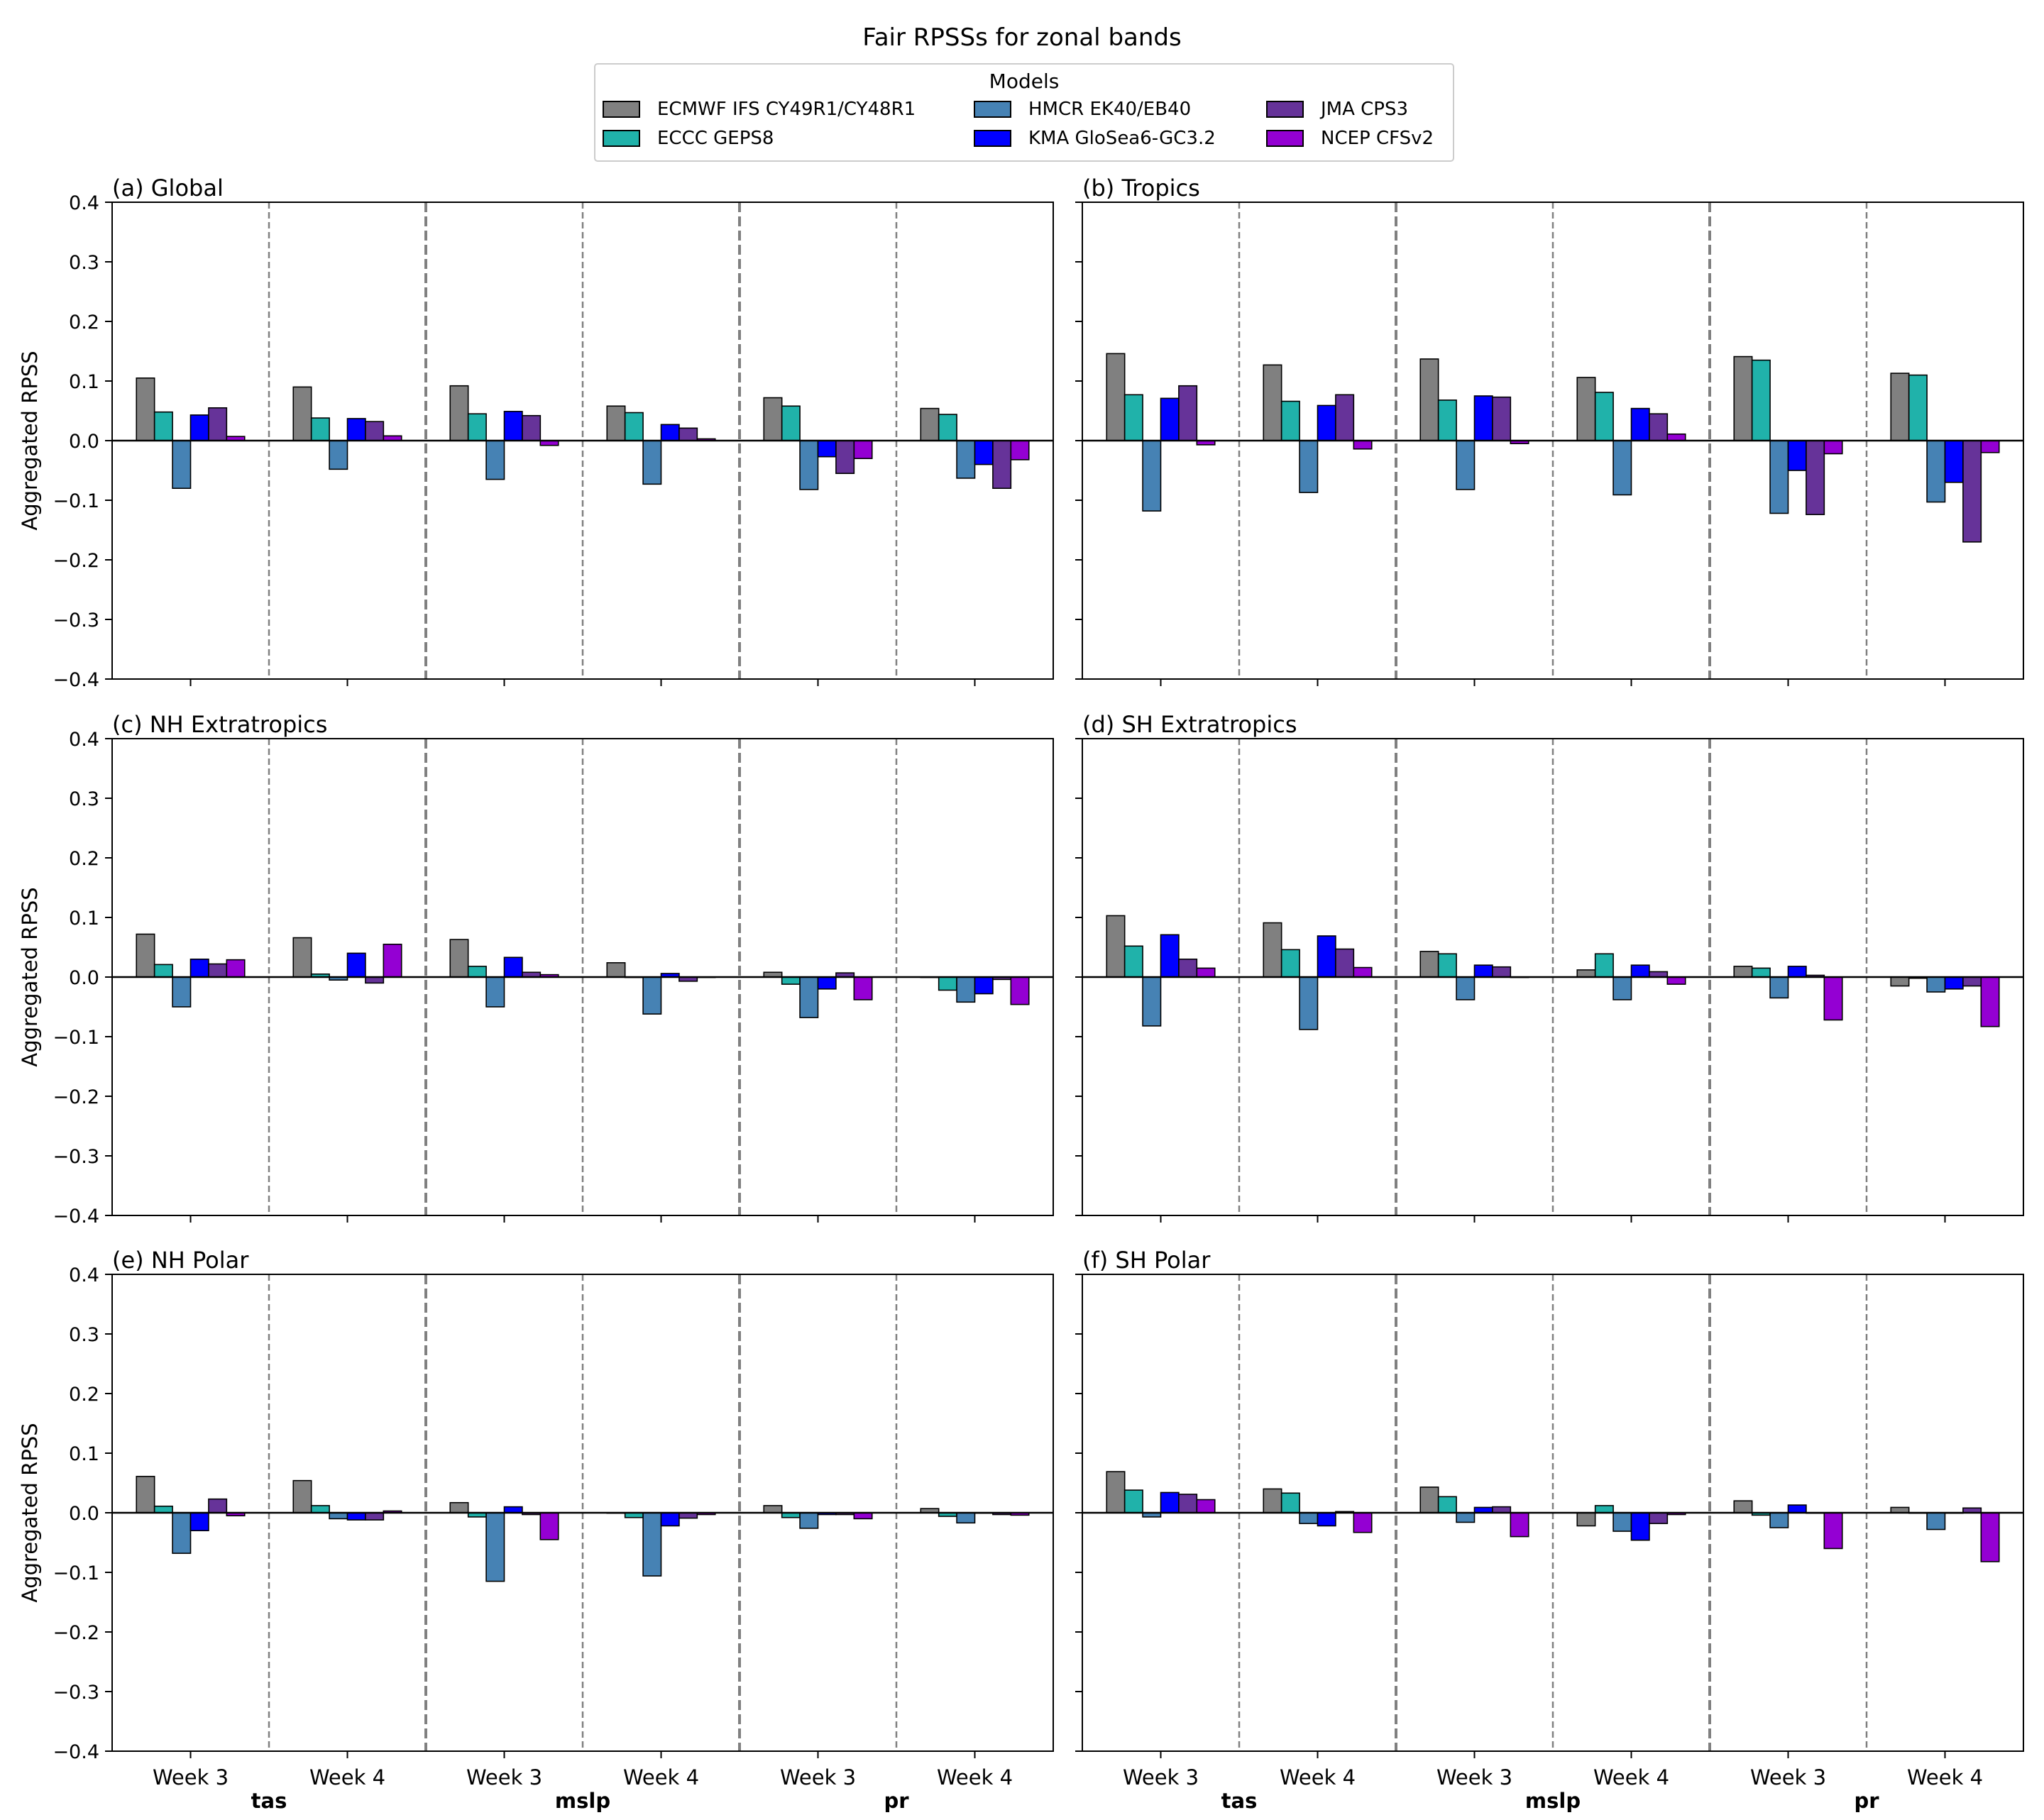  I want to click on legend-item: ECMWF IFS CY49R1/CY48R1, so click(760, 110).